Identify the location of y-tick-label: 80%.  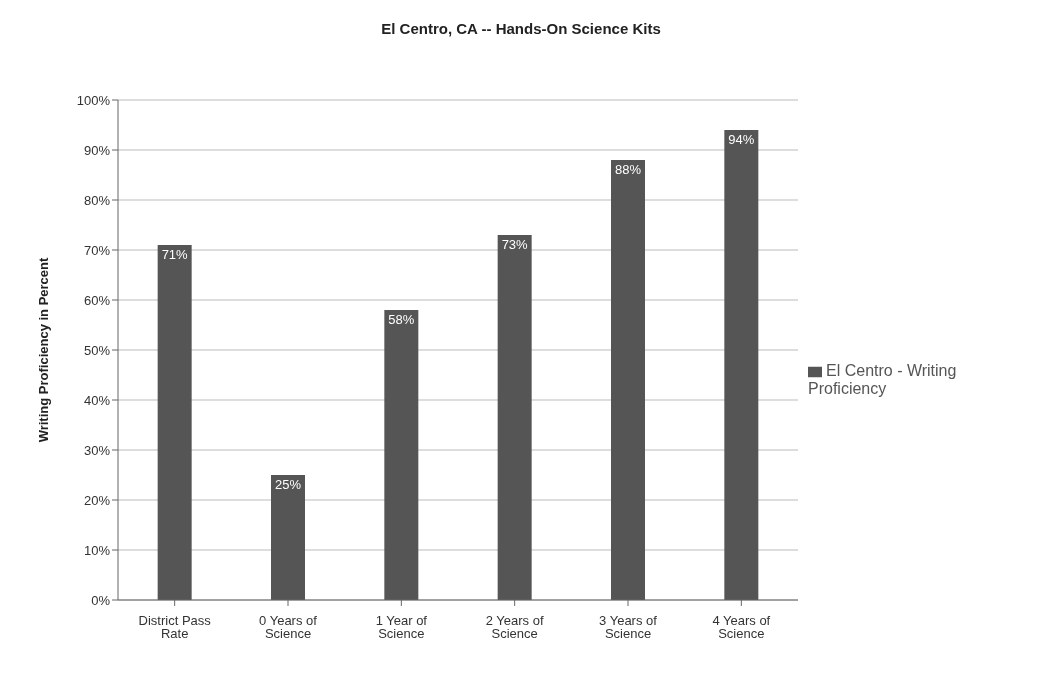
(97, 200).